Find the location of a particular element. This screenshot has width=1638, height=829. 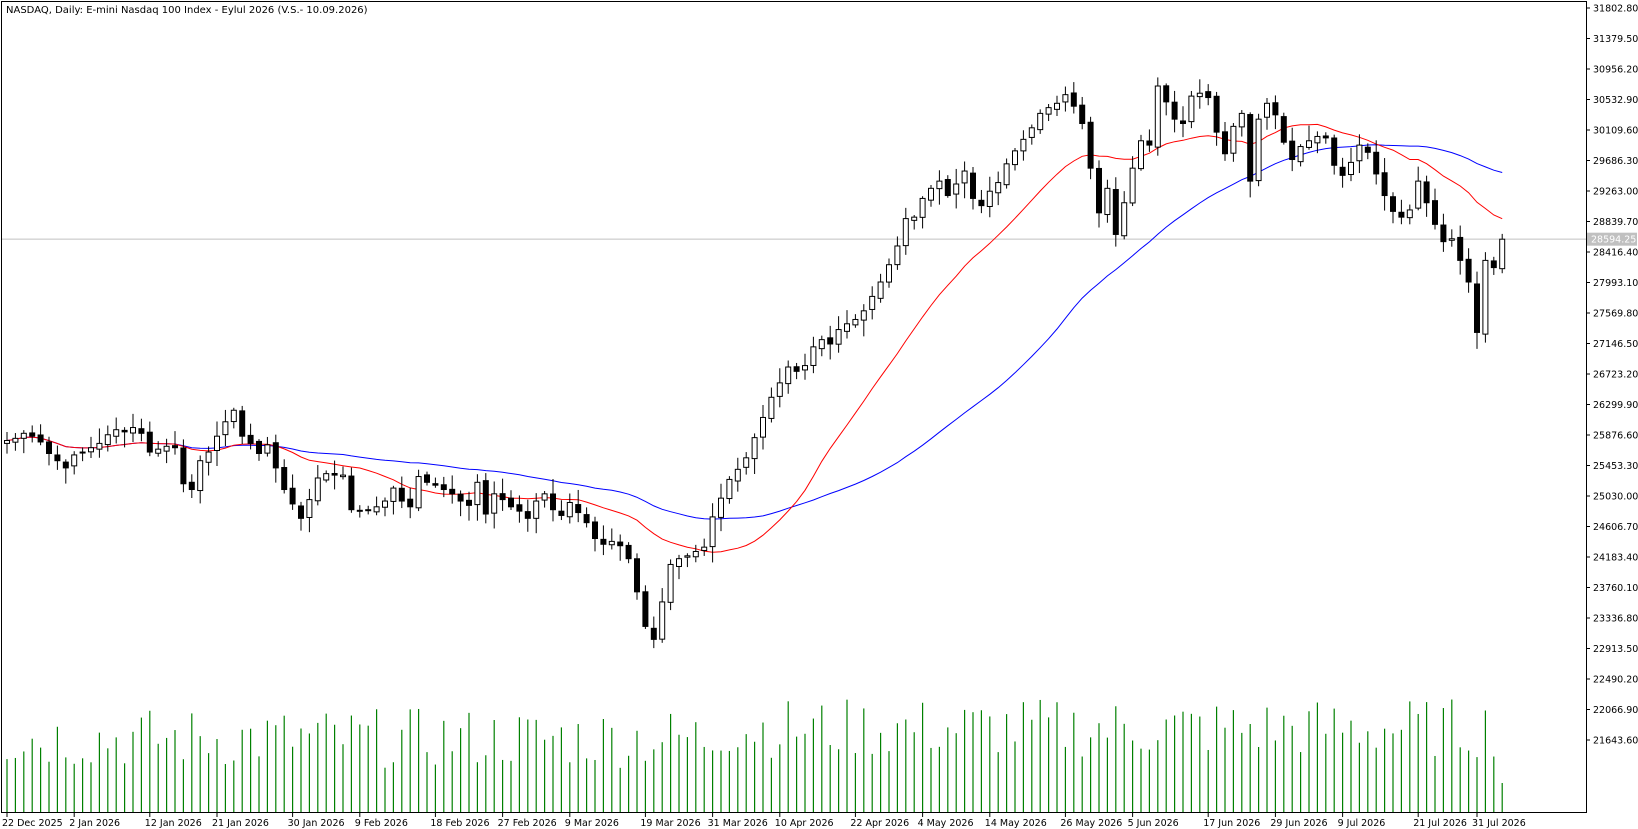

price-tick-label: 22913.50 is located at coordinates (1615, 649).